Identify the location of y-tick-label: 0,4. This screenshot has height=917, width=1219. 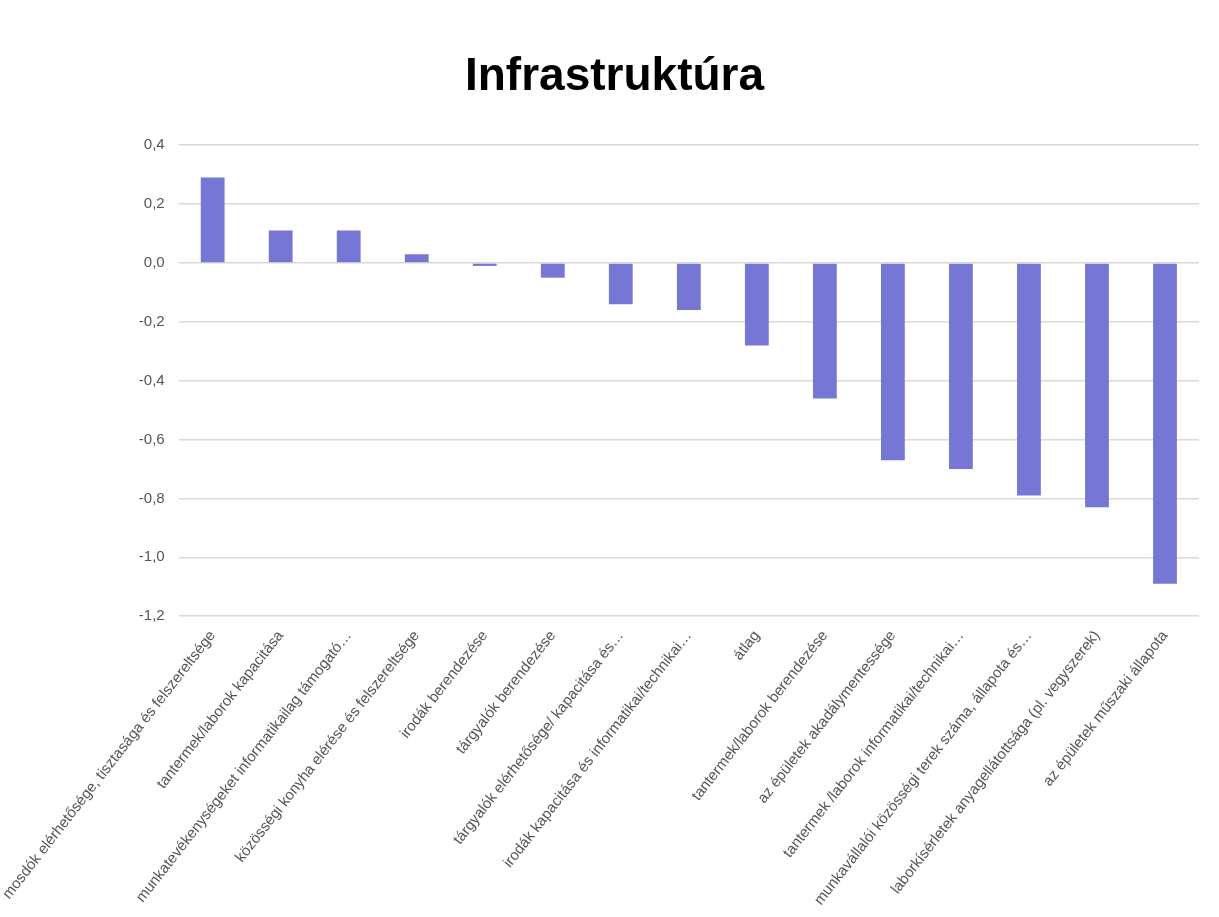
(154, 144).